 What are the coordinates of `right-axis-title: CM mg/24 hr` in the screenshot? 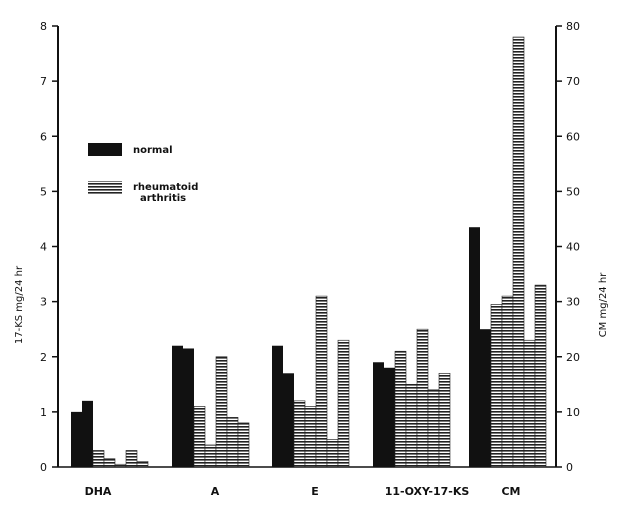 It's located at (603, 304).